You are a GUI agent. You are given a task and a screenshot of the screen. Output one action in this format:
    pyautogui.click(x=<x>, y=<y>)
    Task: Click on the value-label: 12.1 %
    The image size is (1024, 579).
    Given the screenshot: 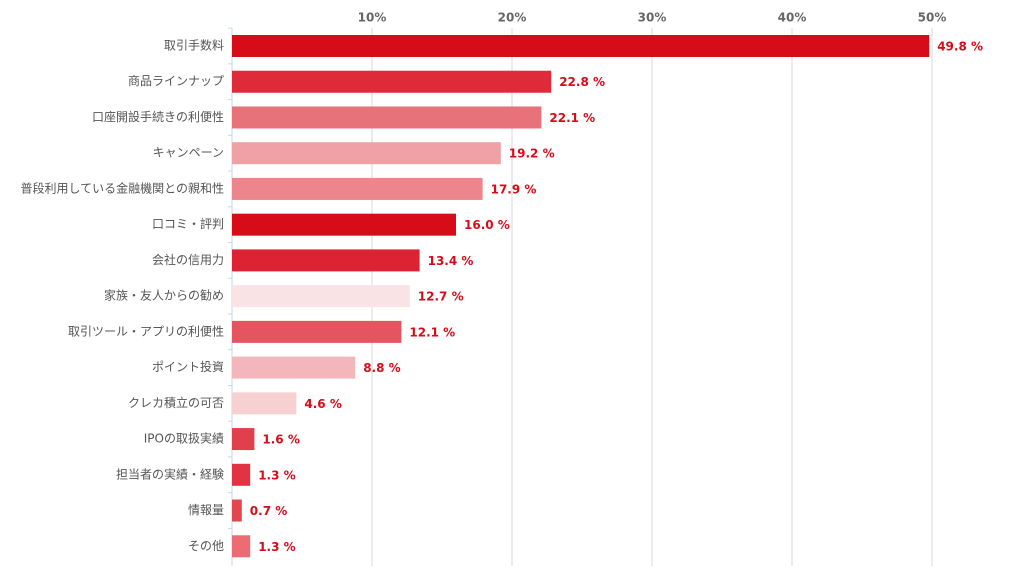 What is the action you would take?
    pyautogui.click(x=432, y=332)
    